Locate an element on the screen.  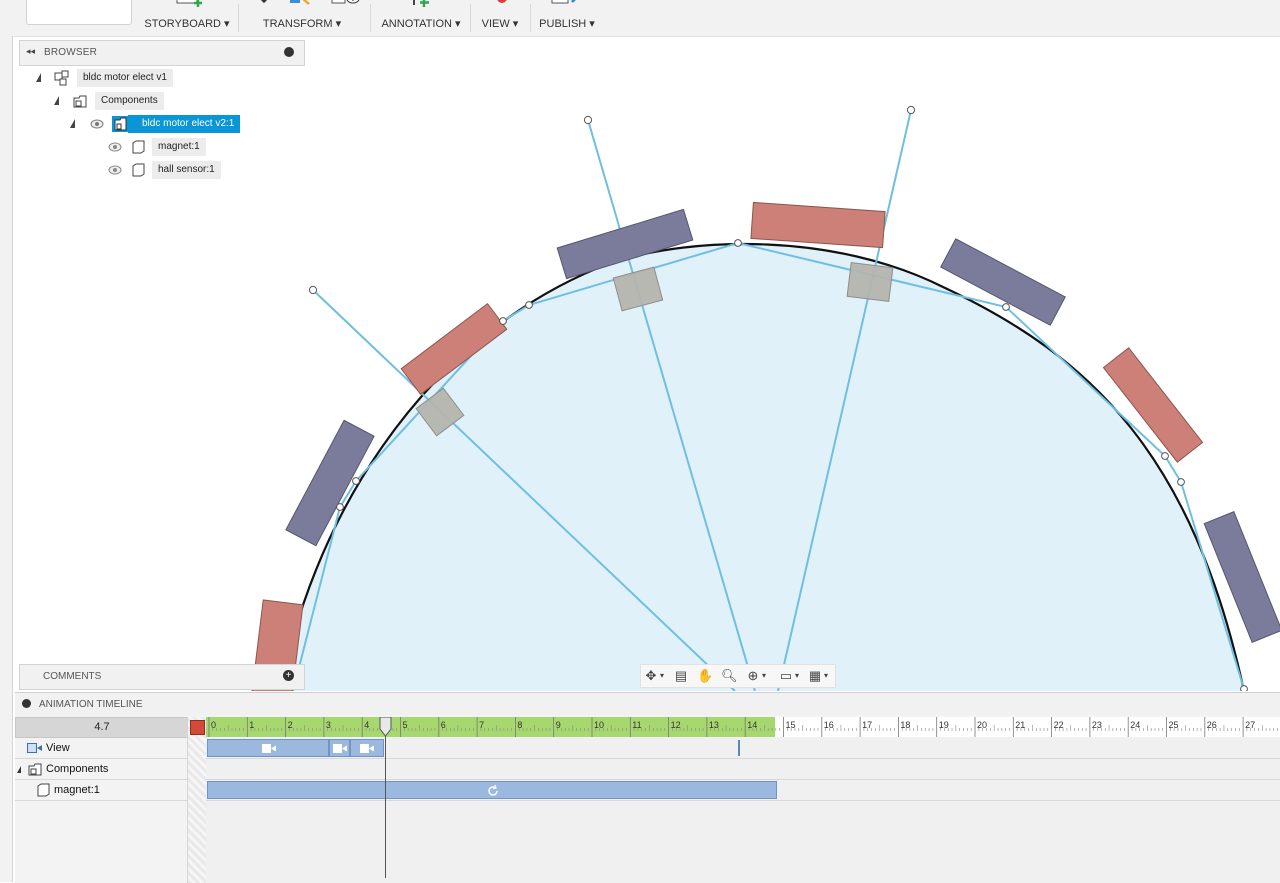
browser-item-component: bldc motor elect v2:1 is located at coordinates (183, 124).